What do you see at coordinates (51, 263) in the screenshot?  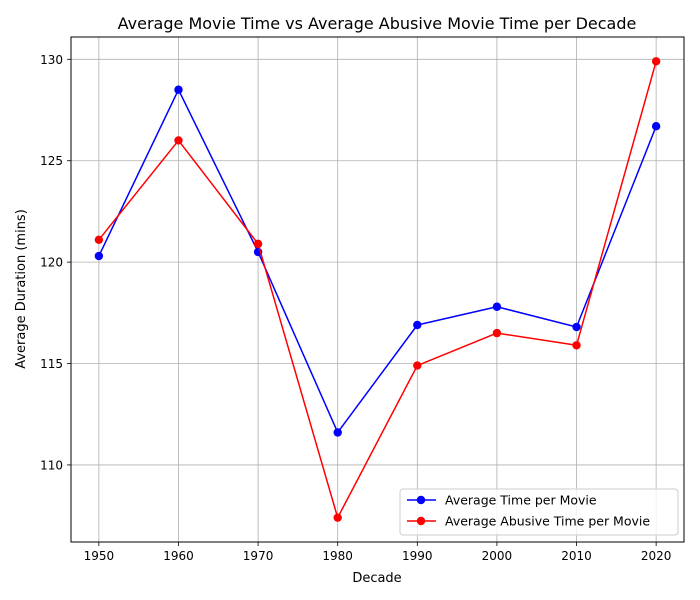 I see `y-tick-label: 120` at bounding box center [51, 263].